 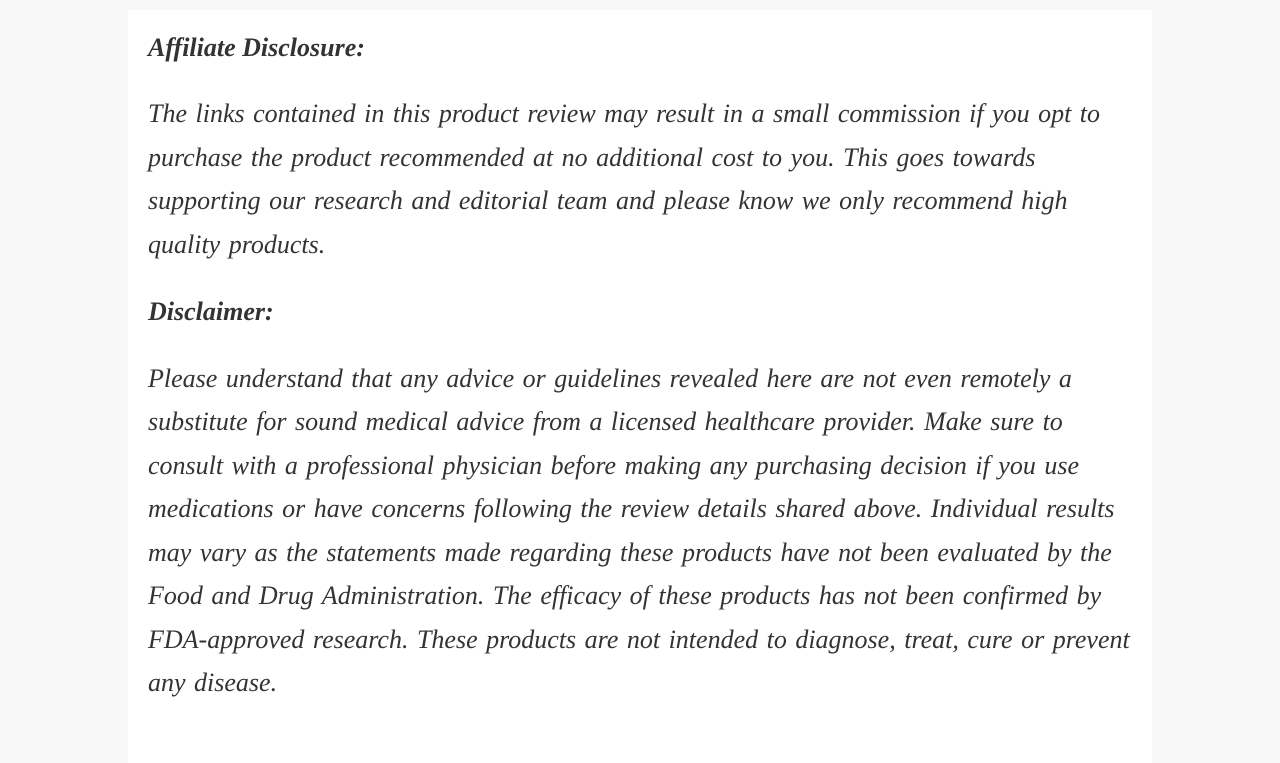 What do you see at coordinates (211, 312) in the screenshot?
I see `disclaimer-heading: Disclaimer:` at bounding box center [211, 312].